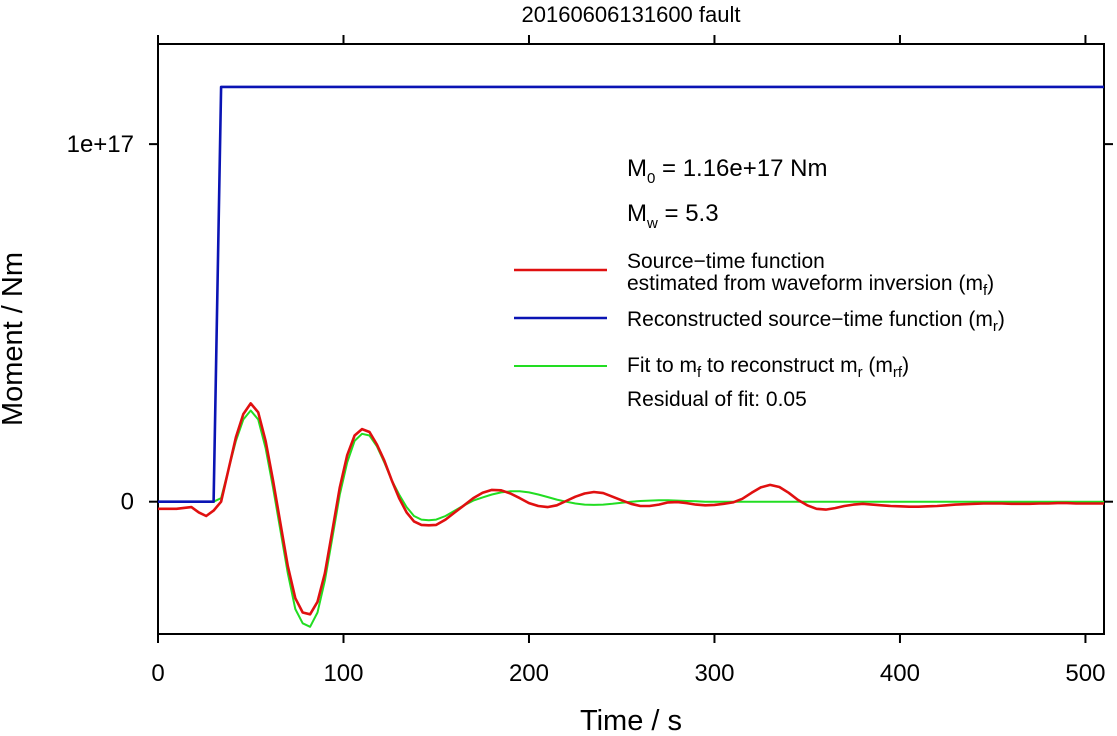  What do you see at coordinates (779, 365) in the screenshot?
I see `legend-mrf-tail1: to reconstruct m` at bounding box center [779, 365].